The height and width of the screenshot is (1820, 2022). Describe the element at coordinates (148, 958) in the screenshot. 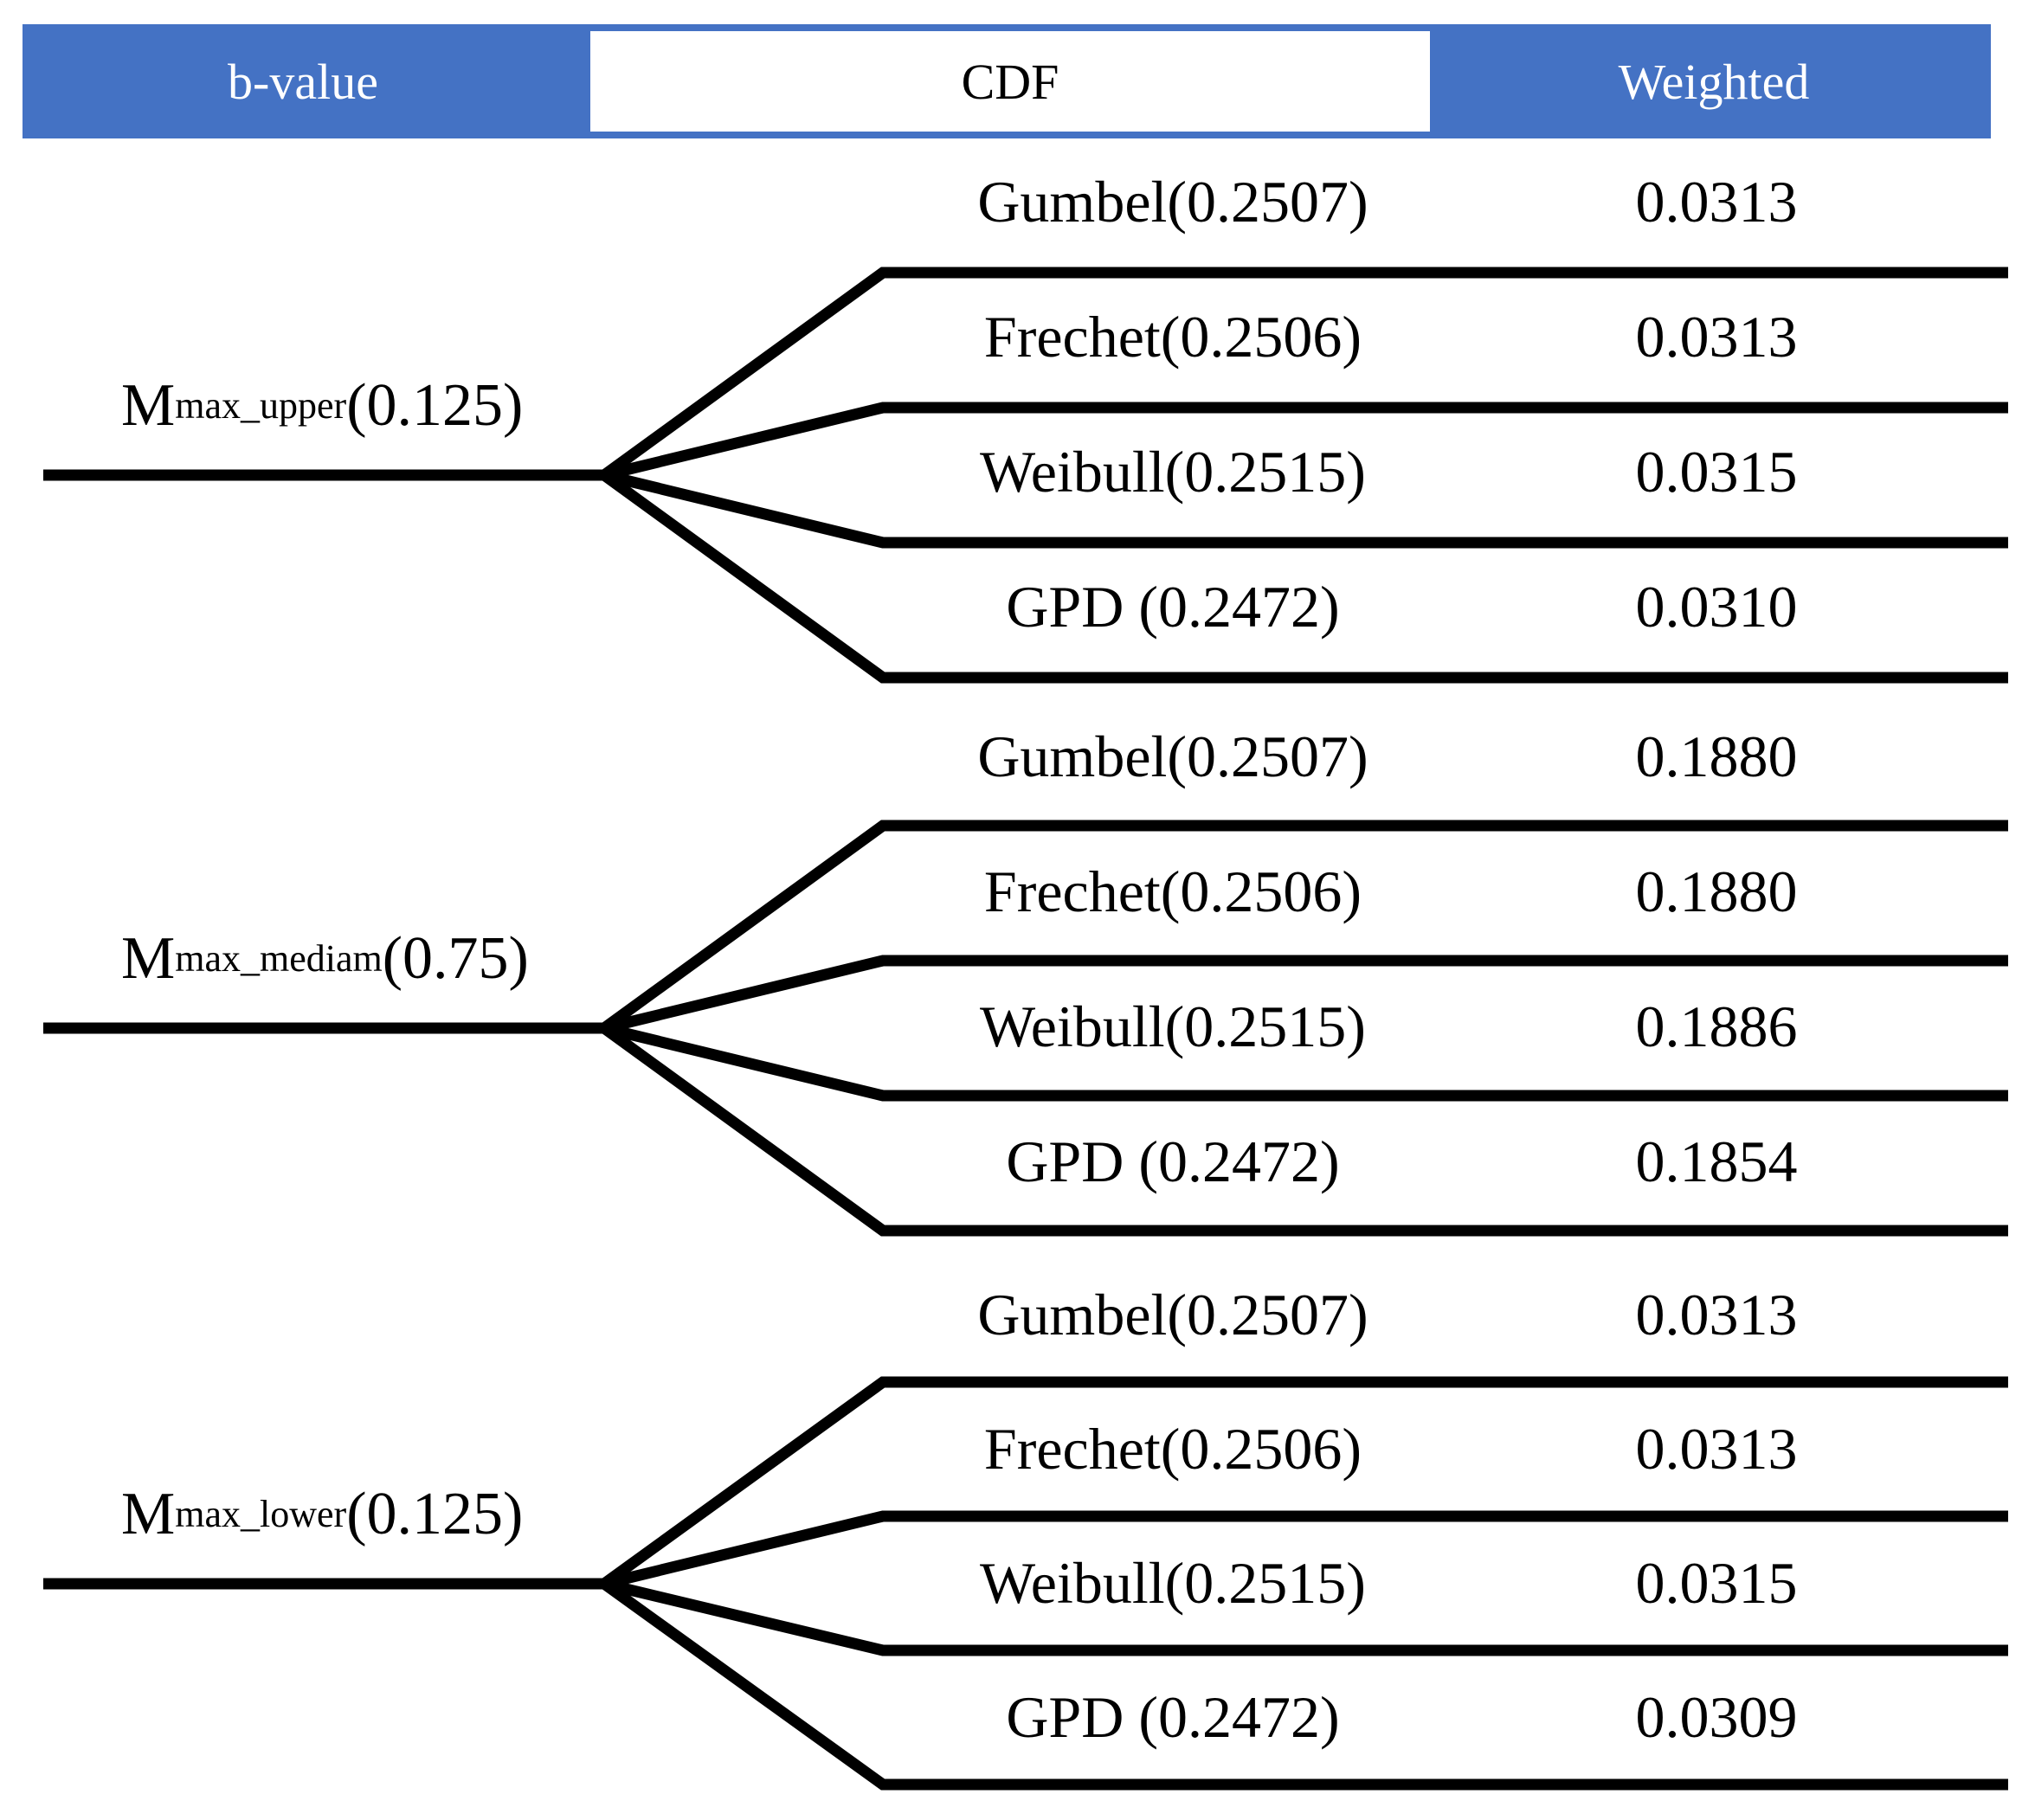

I see `branch-2-label-symbol: M` at that location.